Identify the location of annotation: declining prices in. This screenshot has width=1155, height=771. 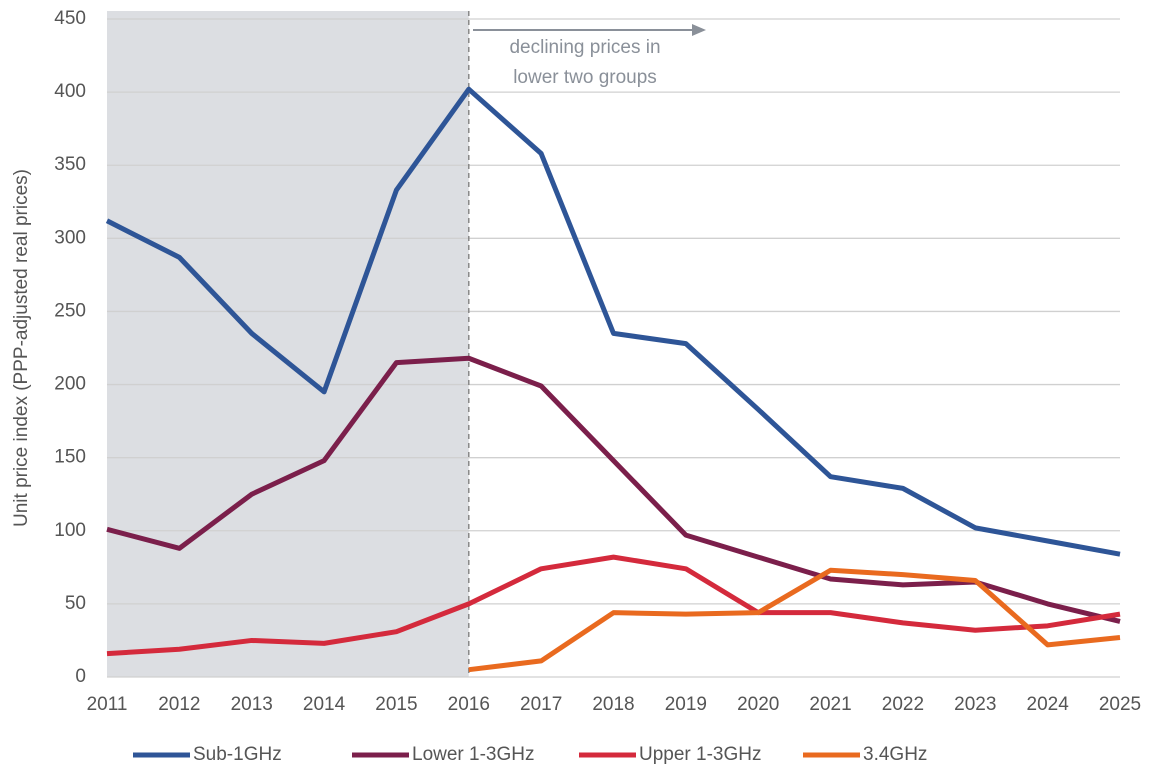
(584, 47).